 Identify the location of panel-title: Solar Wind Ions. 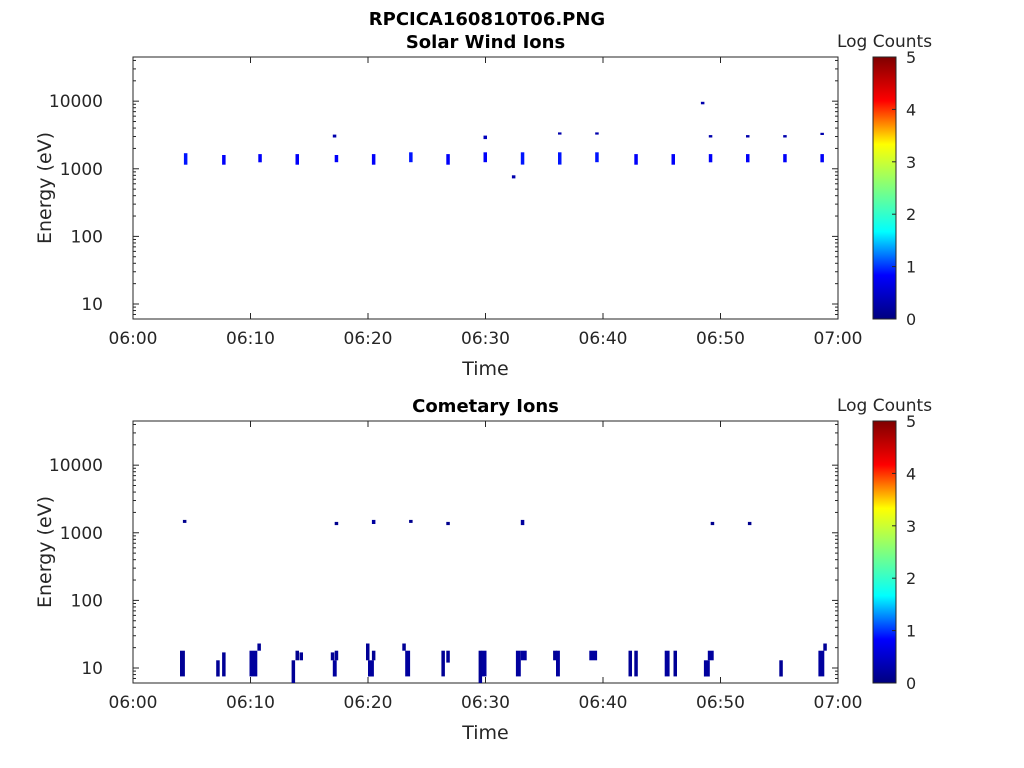
(485, 42).